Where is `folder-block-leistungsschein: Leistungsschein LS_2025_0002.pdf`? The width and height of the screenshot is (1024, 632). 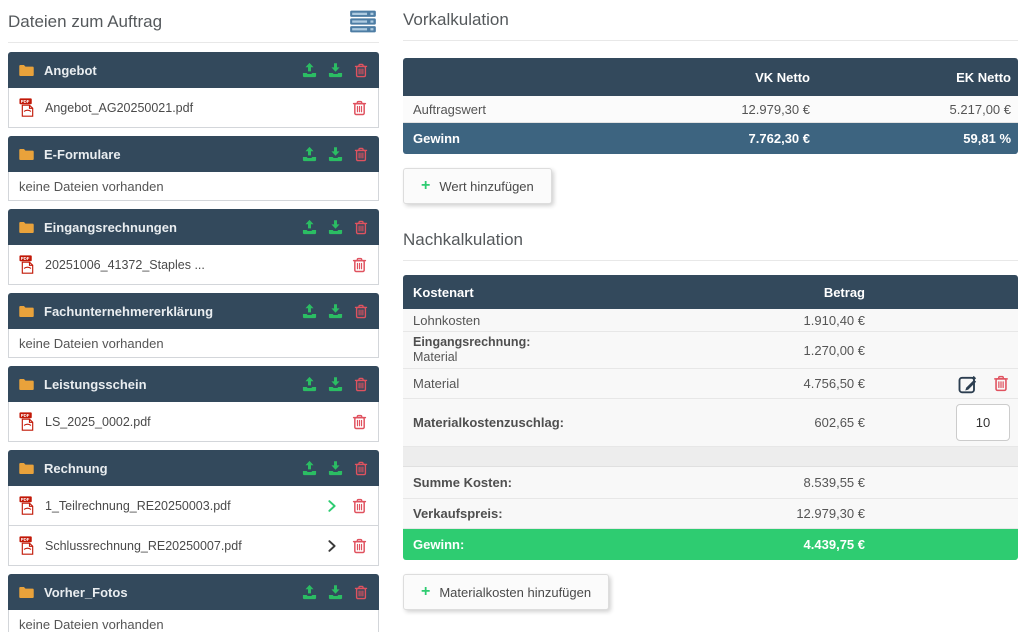 folder-block-leistungsschein: Leistungsschein LS_2025_0002.pdf is located at coordinates (193, 404).